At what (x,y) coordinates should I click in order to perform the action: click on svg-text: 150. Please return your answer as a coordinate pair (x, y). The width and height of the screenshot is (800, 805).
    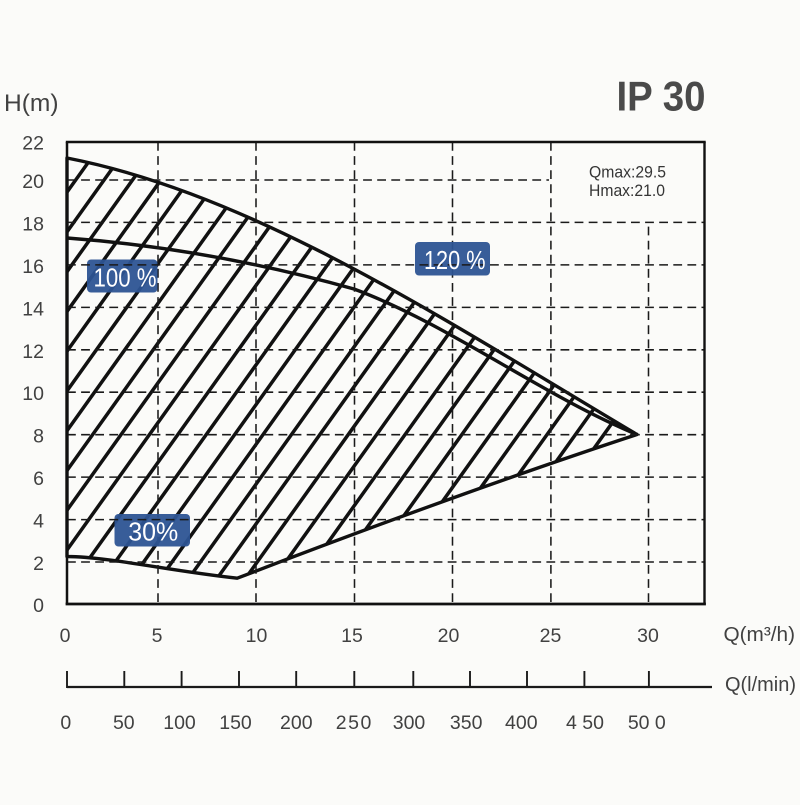
    Looking at the image, I should click on (235, 723).